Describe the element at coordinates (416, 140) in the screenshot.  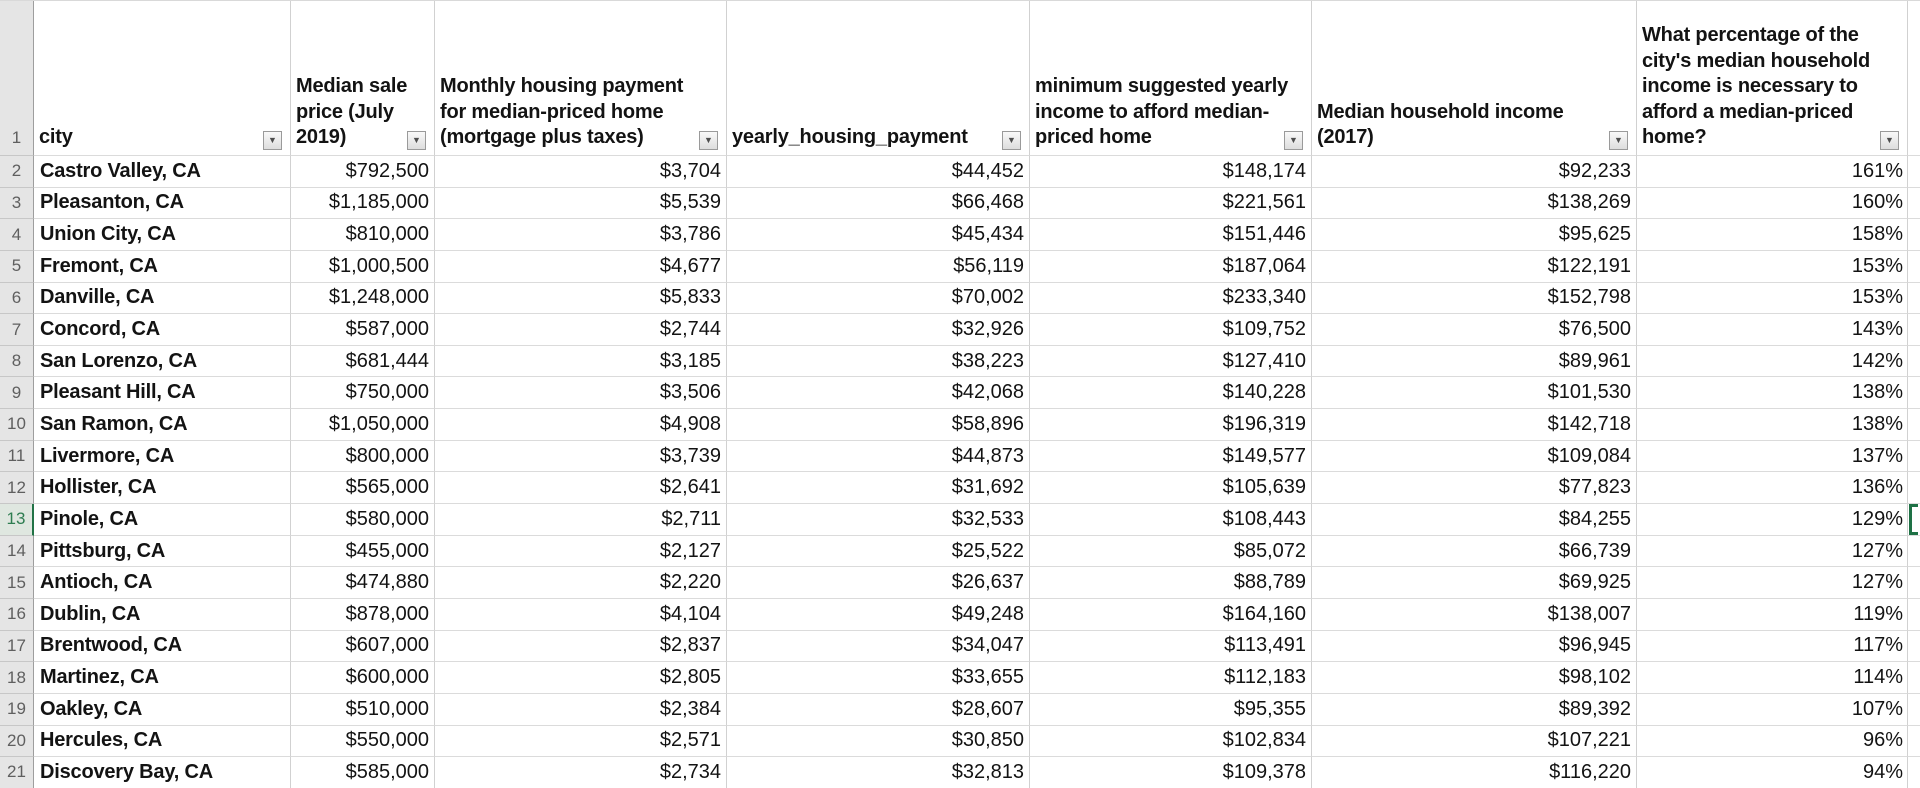
I see `filter-dropdown-button-median-sale-price: ▼` at that location.